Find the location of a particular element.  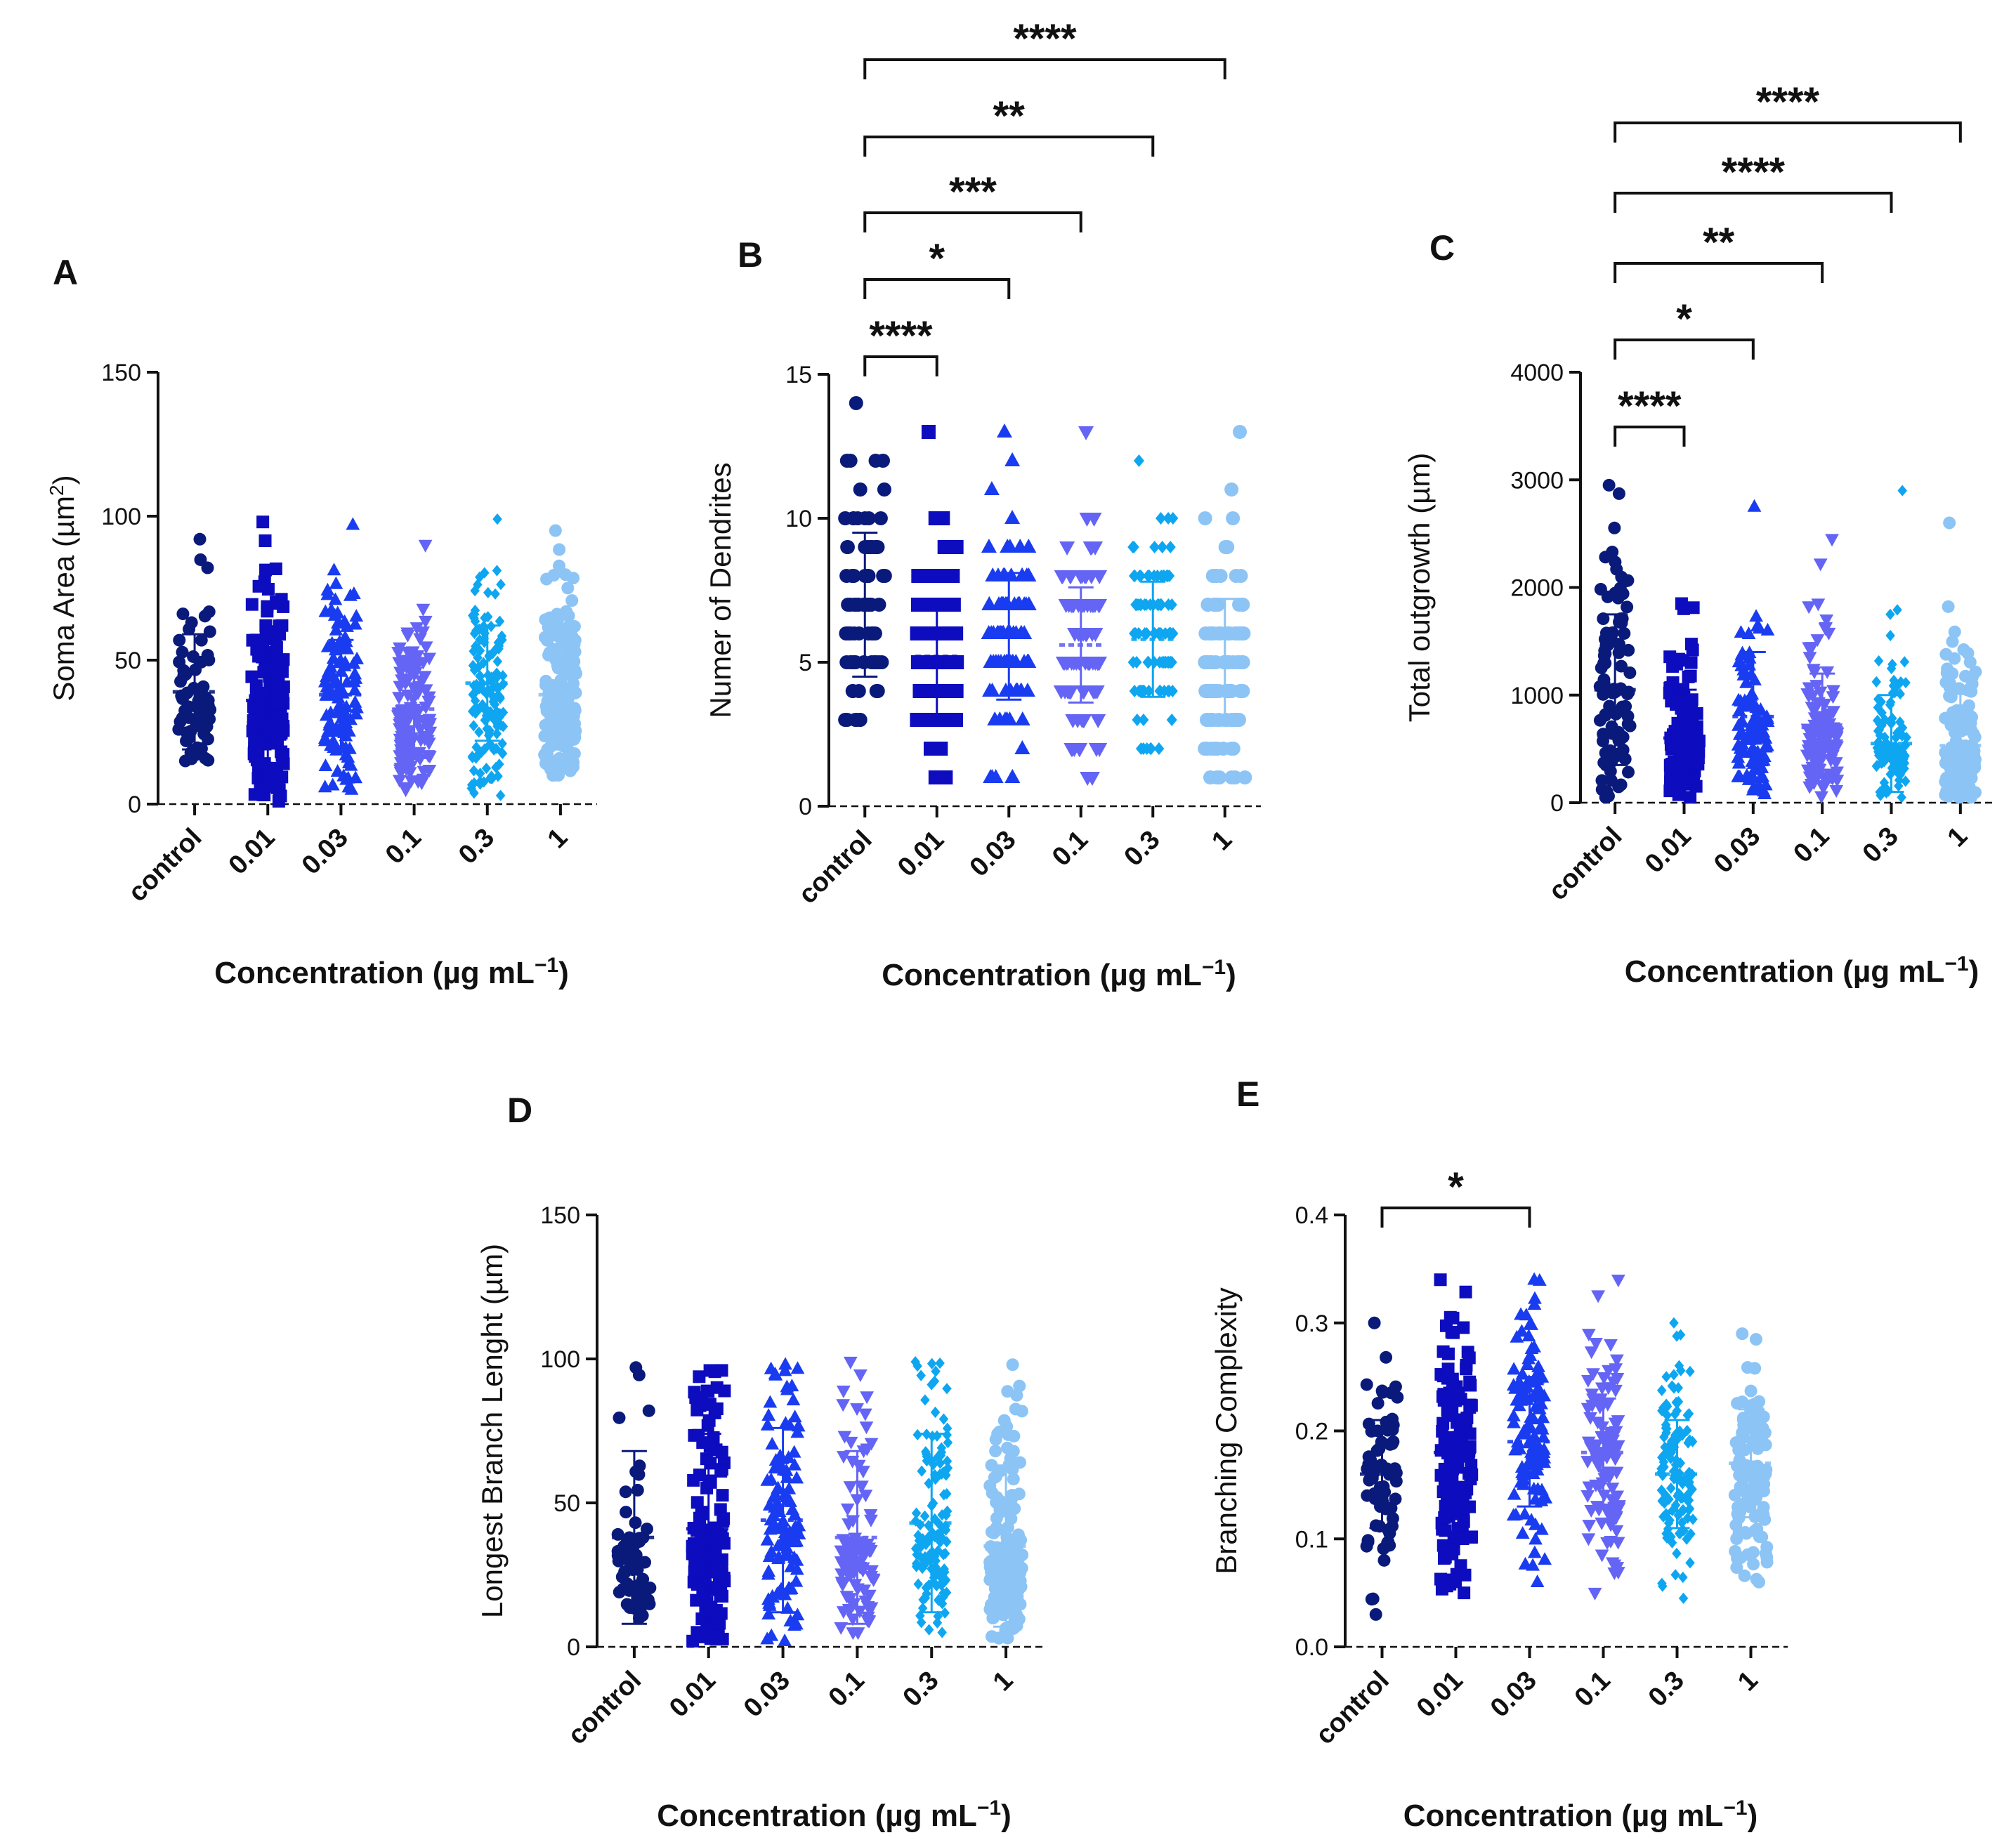

x-axis-title-sup: −1 is located at coordinates (989, 1808).